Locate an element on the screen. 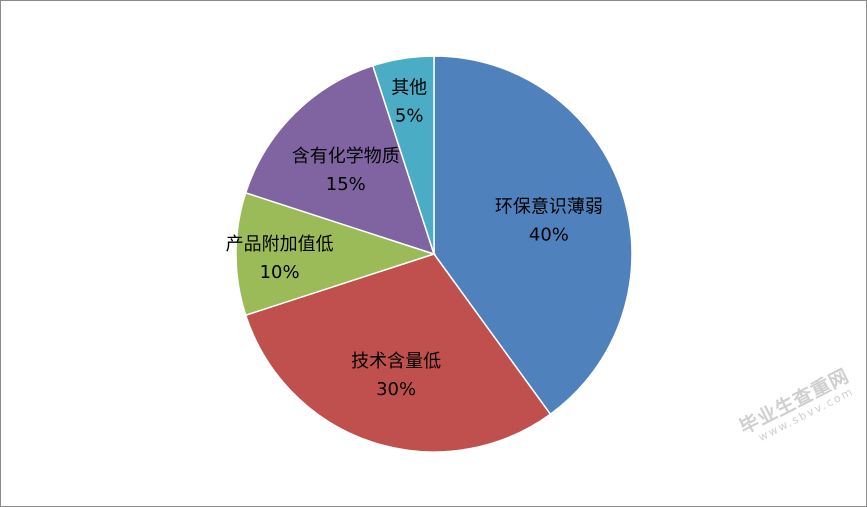  slice-percent-label: 10% is located at coordinates (280, 272).